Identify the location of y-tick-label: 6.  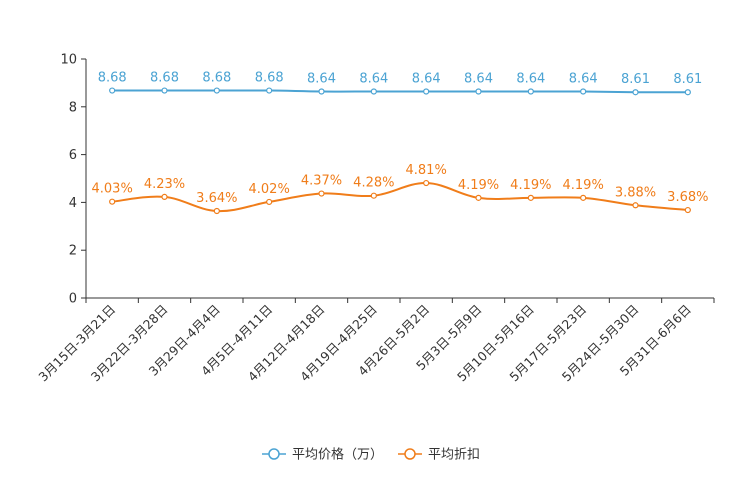
(73, 155).